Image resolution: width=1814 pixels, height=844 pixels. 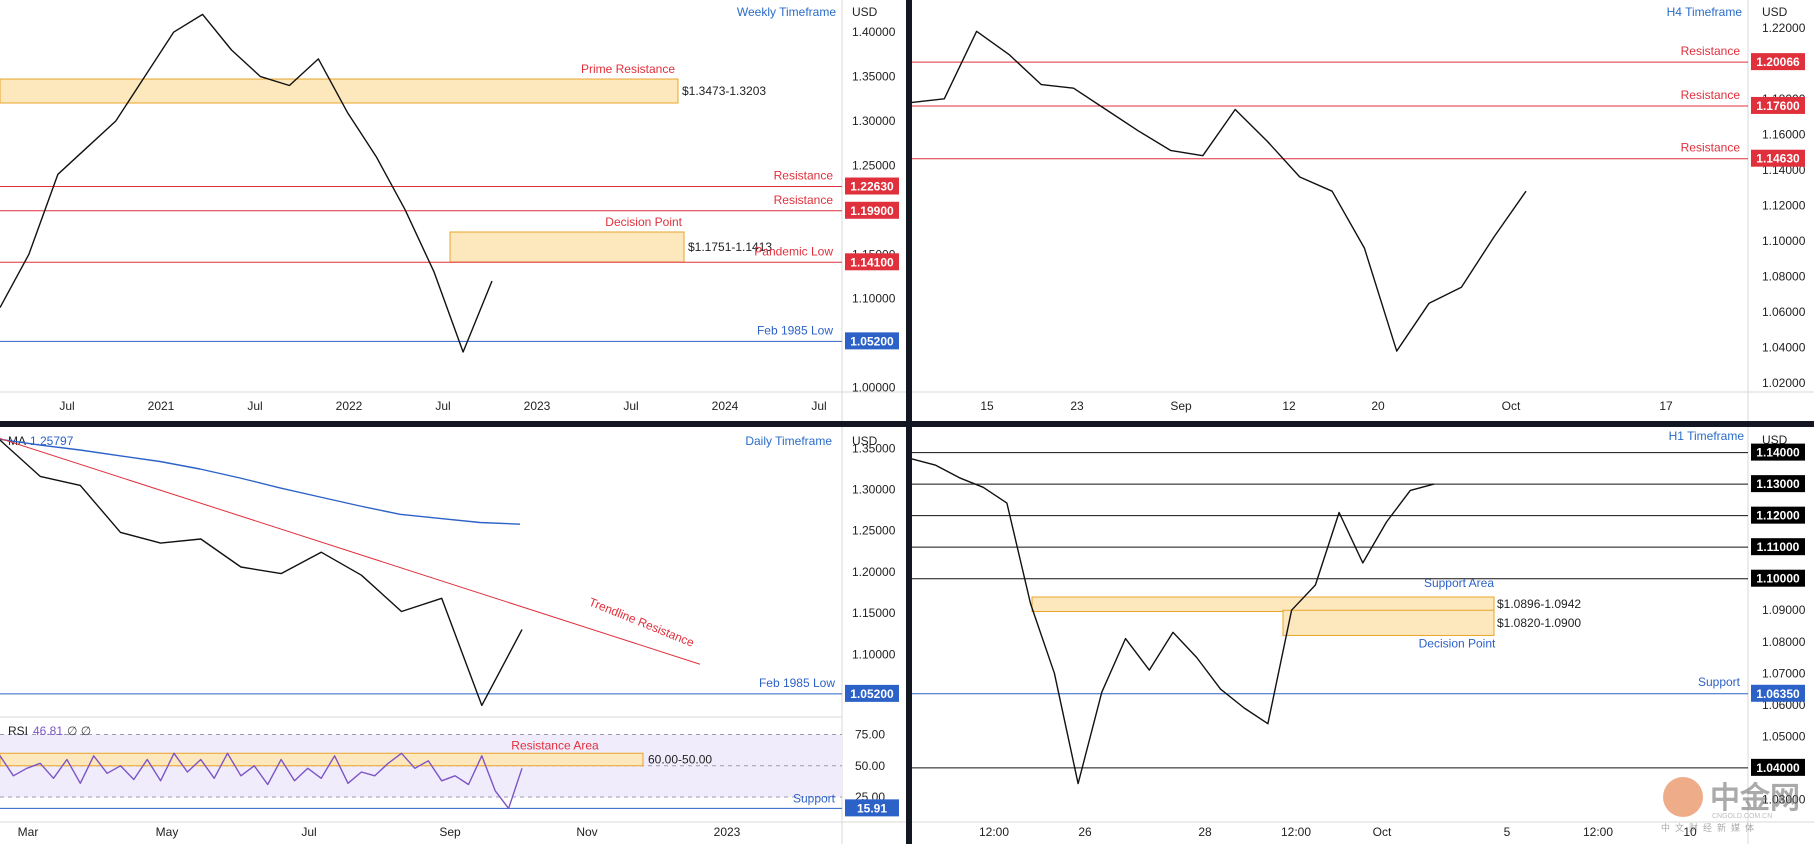 I want to click on h4-level-tag: 1.17600, so click(x=1778, y=106).